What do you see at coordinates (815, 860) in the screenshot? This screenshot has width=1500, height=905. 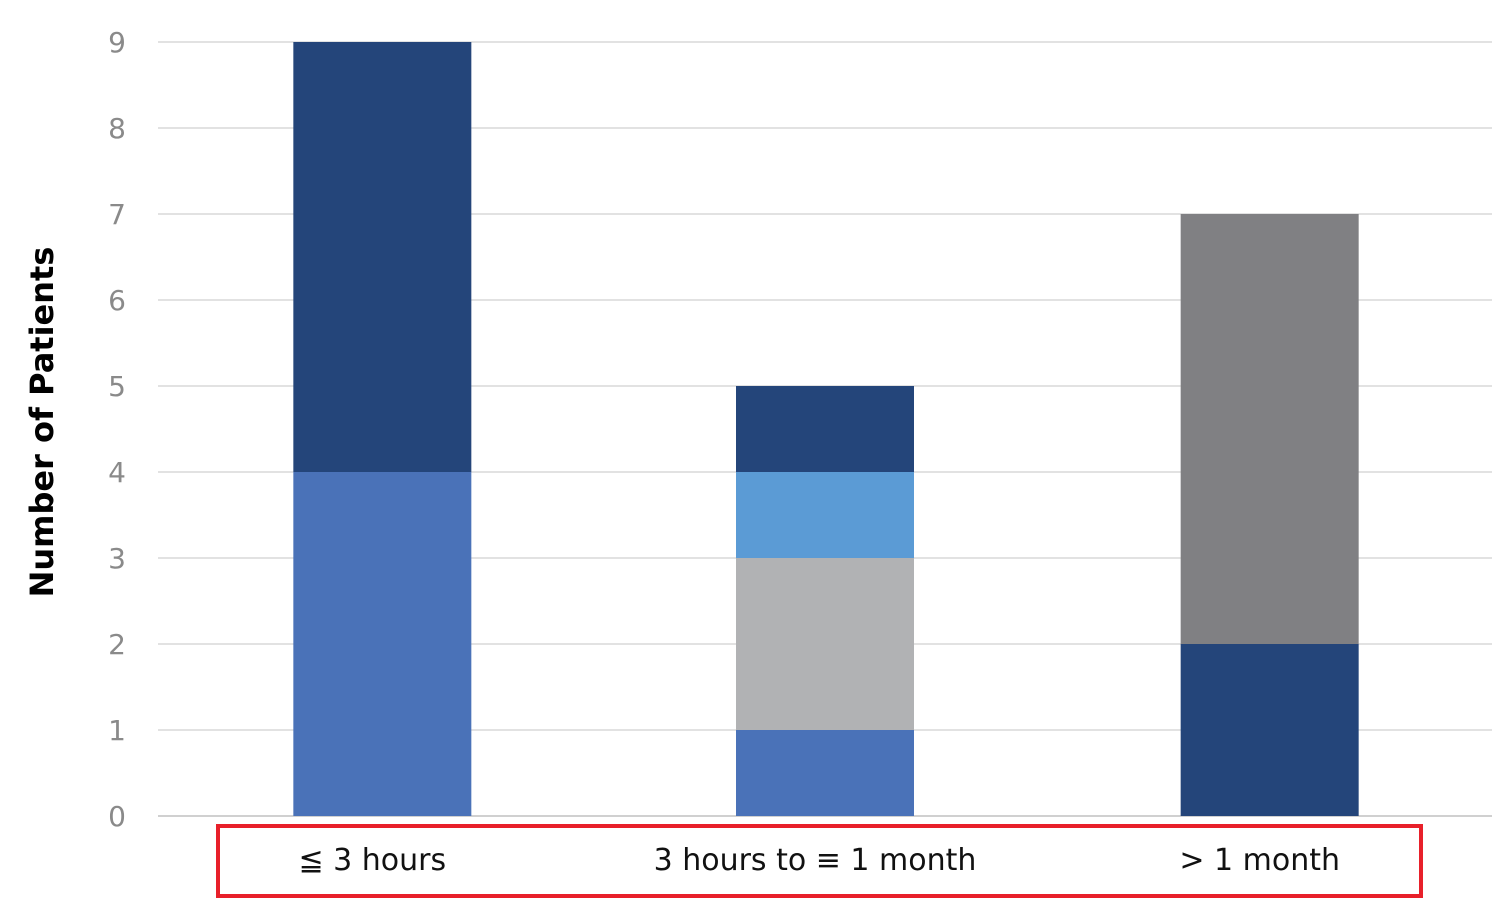 I see `x-tick-label: 3 hours to ≡ 1 month` at bounding box center [815, 860].